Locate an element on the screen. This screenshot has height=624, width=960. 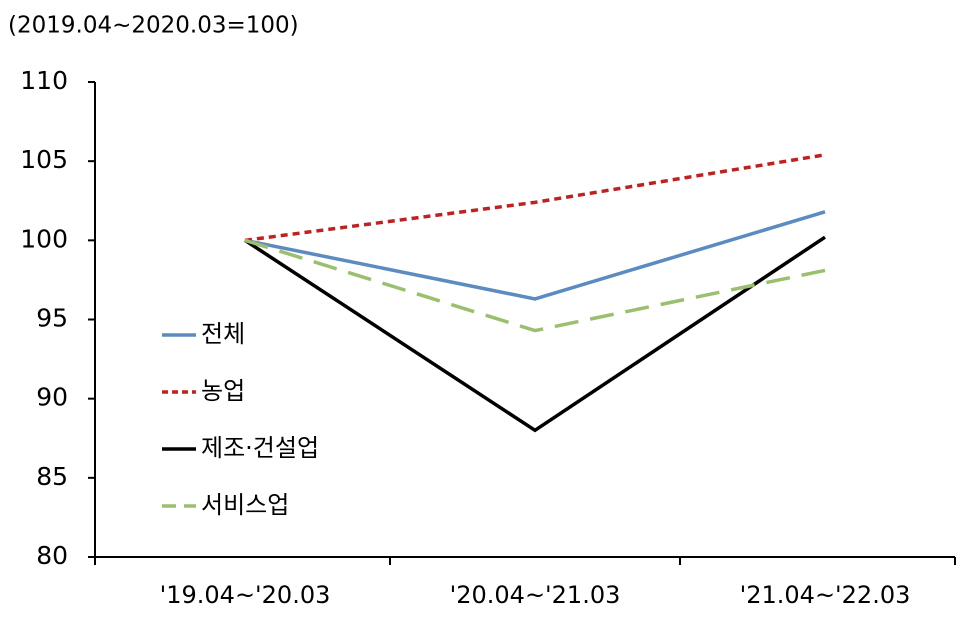
y-tick-label: 110 is located at coordinates (44, 80).